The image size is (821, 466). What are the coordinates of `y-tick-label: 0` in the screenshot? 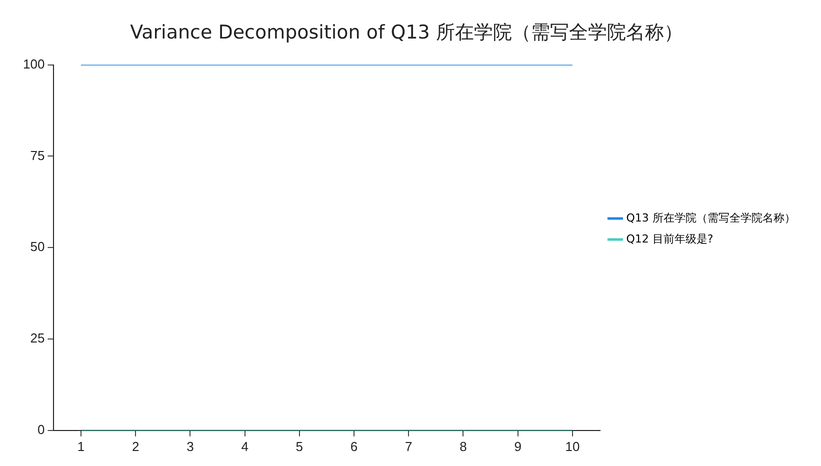 It's located at (41, 429).